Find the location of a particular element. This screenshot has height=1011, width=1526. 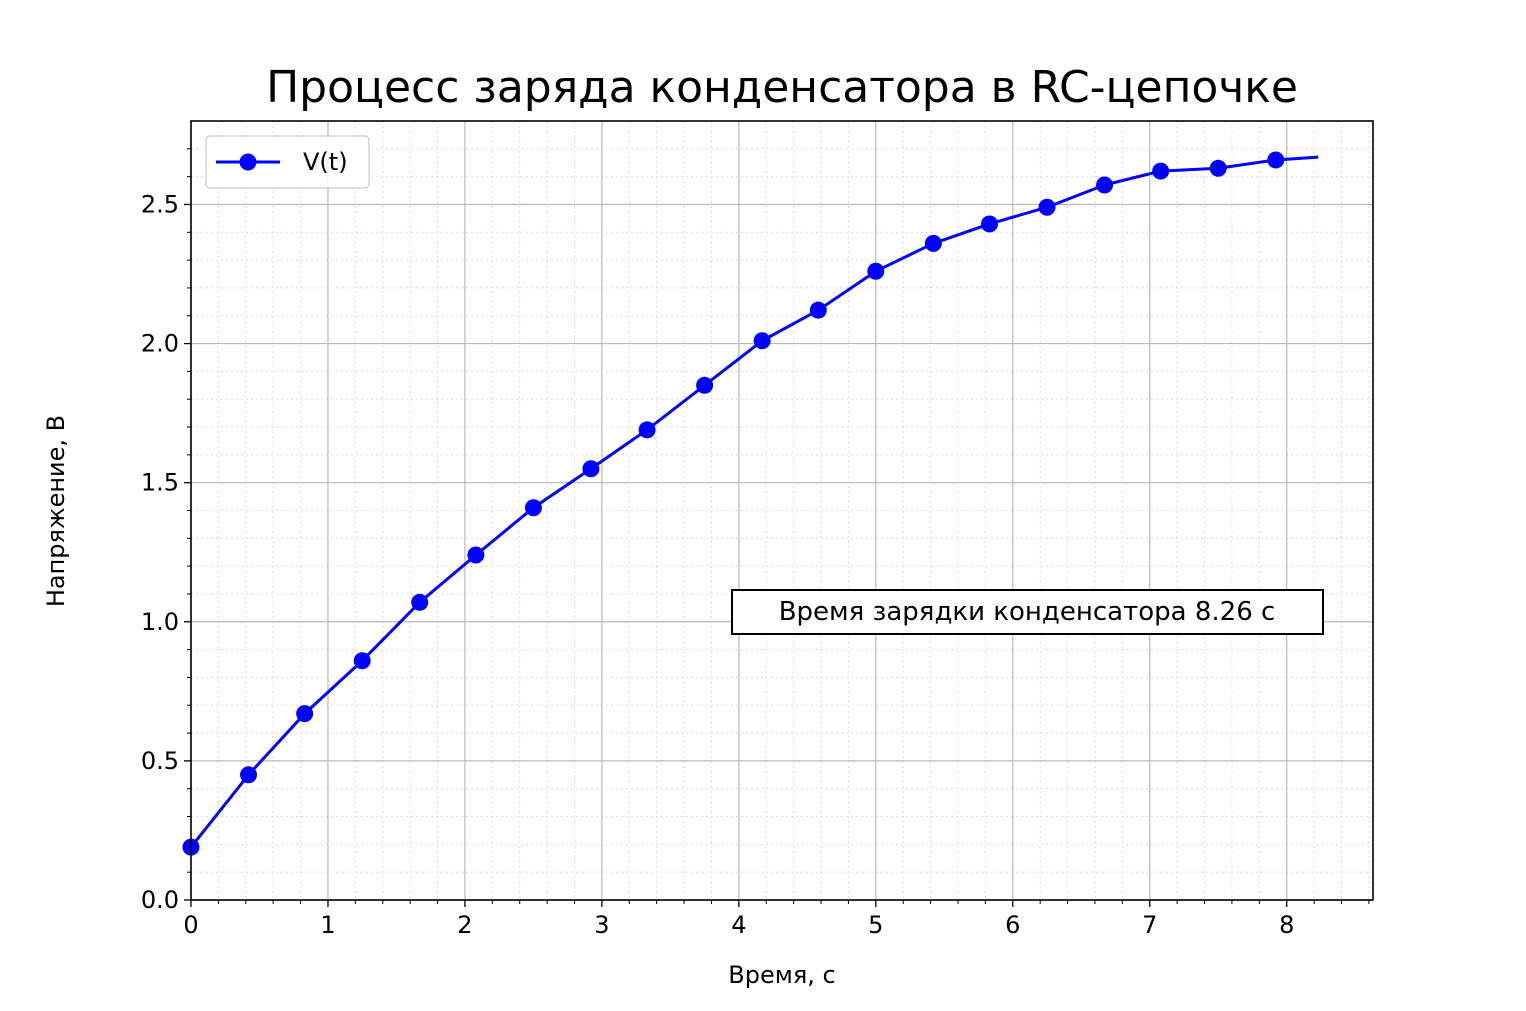

legend-box is located at coordinates (287, 162).